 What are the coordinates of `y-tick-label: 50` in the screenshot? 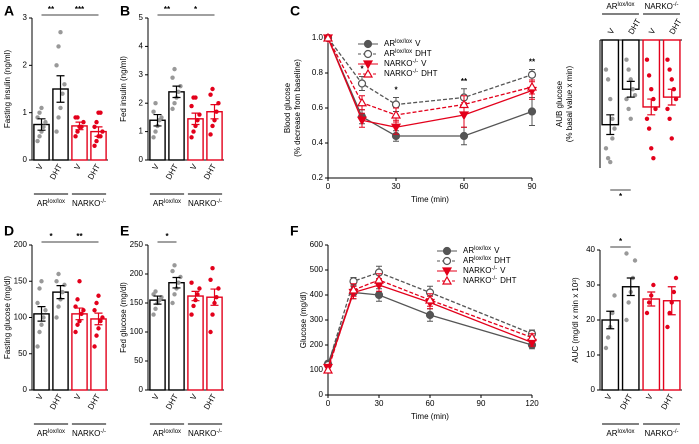 It's located at (22, 353).